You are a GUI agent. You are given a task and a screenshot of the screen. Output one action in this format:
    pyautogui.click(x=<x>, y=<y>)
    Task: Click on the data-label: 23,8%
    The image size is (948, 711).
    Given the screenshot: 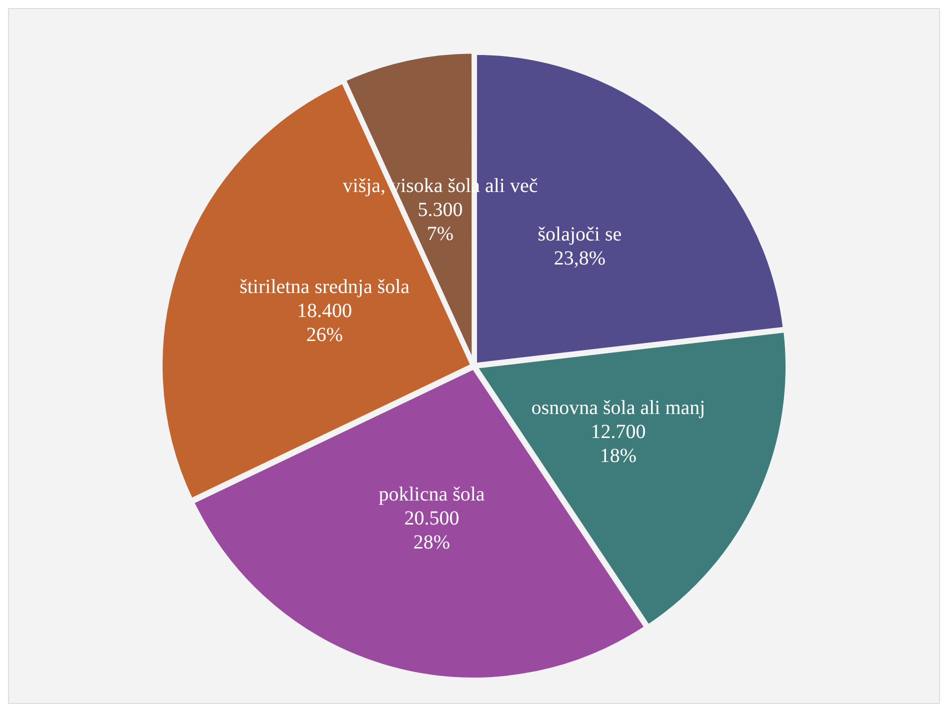 What is the action you would take?
    pyautogui.click(x=580, y=258)
    